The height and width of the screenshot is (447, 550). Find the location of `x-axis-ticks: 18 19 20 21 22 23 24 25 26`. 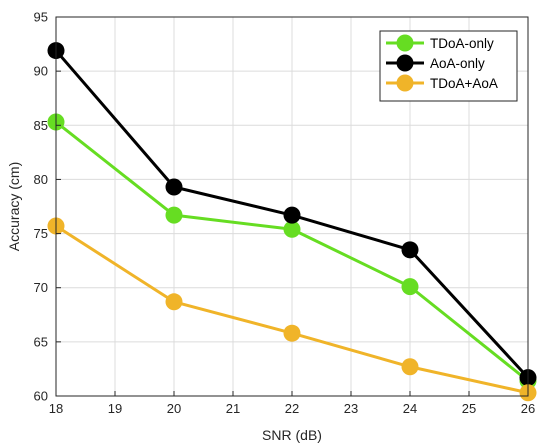

x-axis-ticks: 18 19 20 21 22 23 24 25 26 is located at coordinates (292, 403).